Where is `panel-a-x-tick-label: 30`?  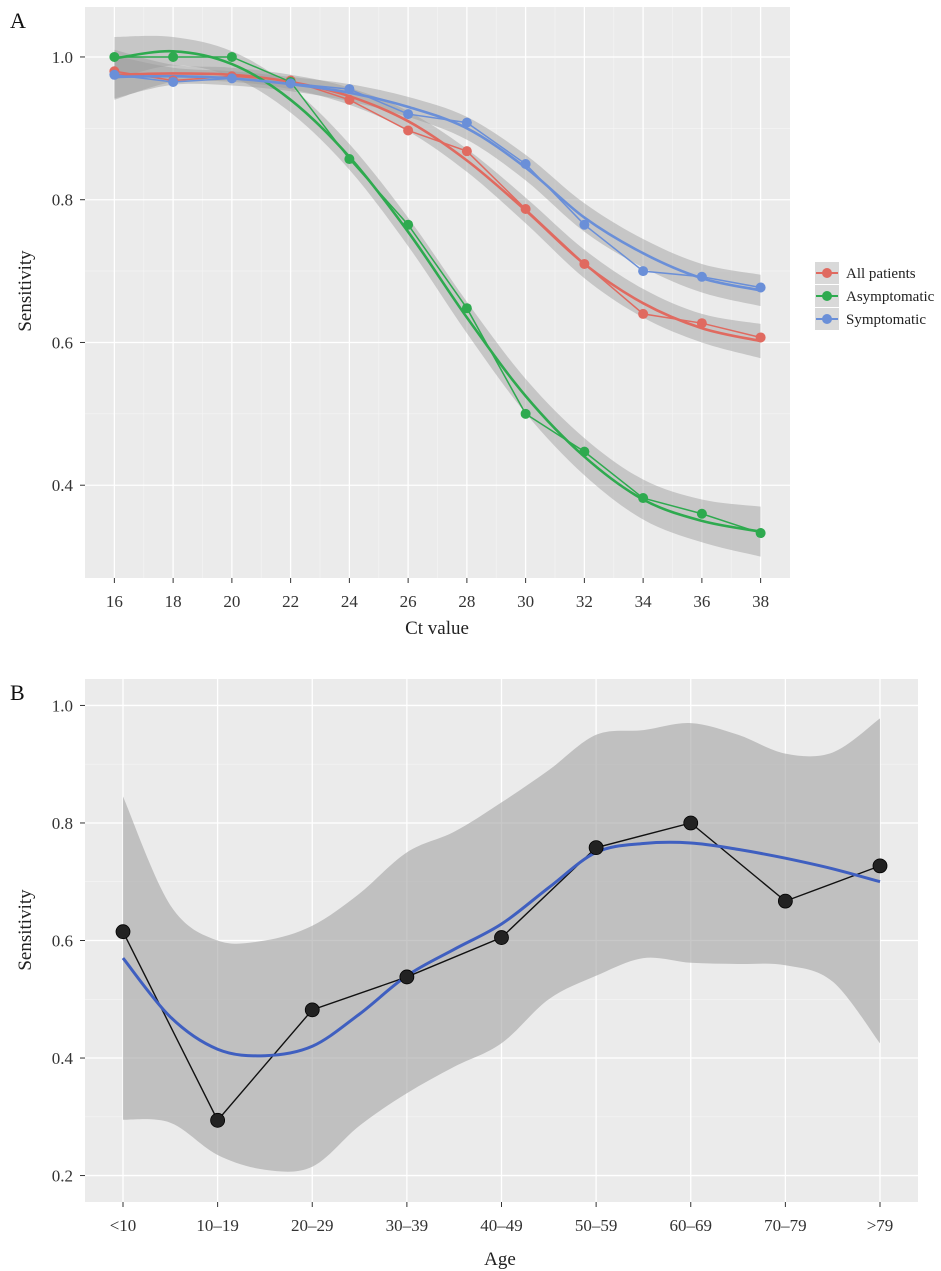
panel-a-x-tick-label: 30 is located at coordinates (525, 601).